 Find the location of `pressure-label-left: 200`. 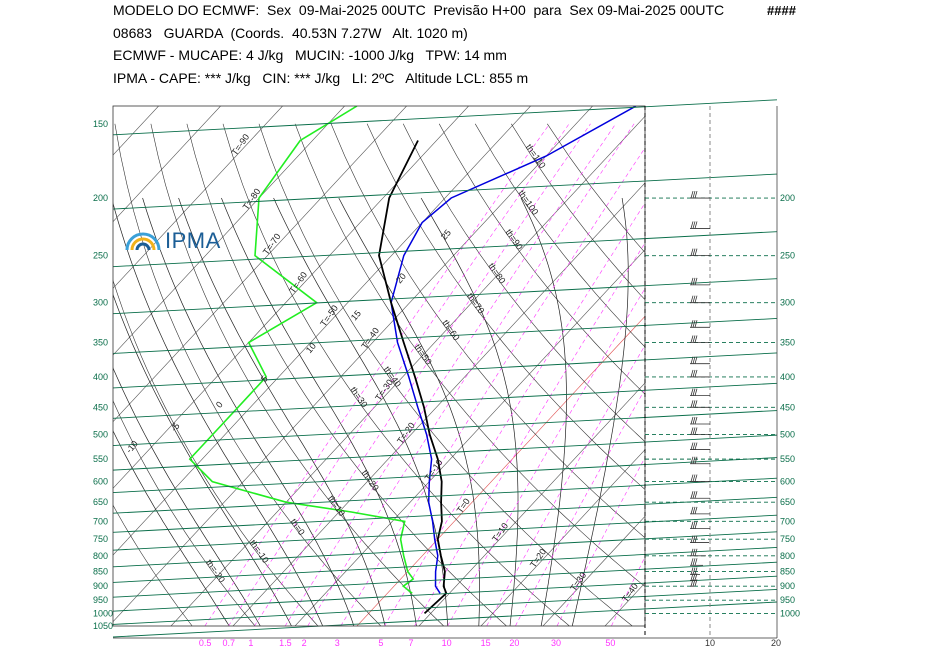

pressure-label-left: 200 is located at coordinates (100, 198).